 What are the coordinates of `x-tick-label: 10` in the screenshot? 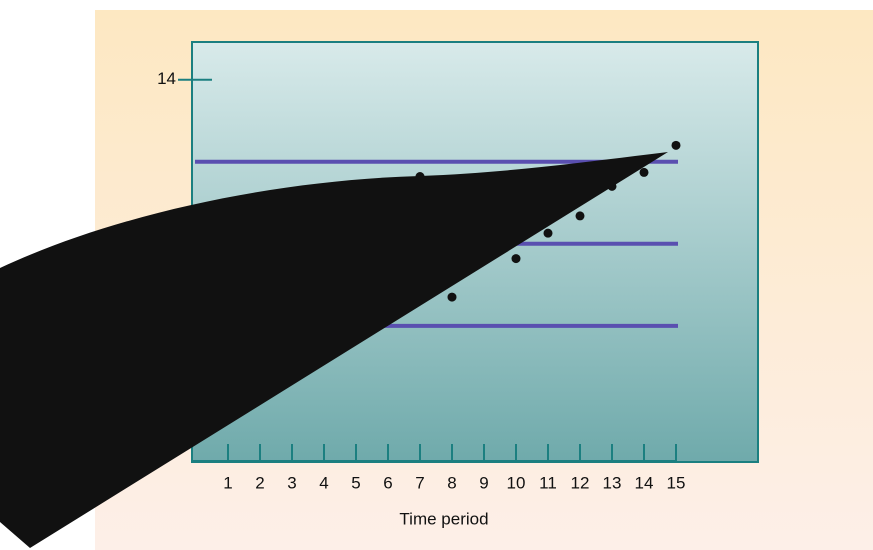 It's located at (516, 482).